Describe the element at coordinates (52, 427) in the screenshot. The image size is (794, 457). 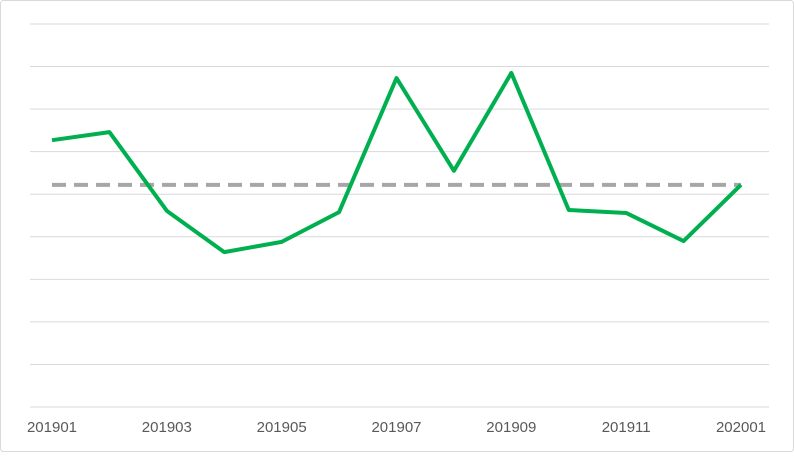
I see `x-tick-label: 201901` at that location.